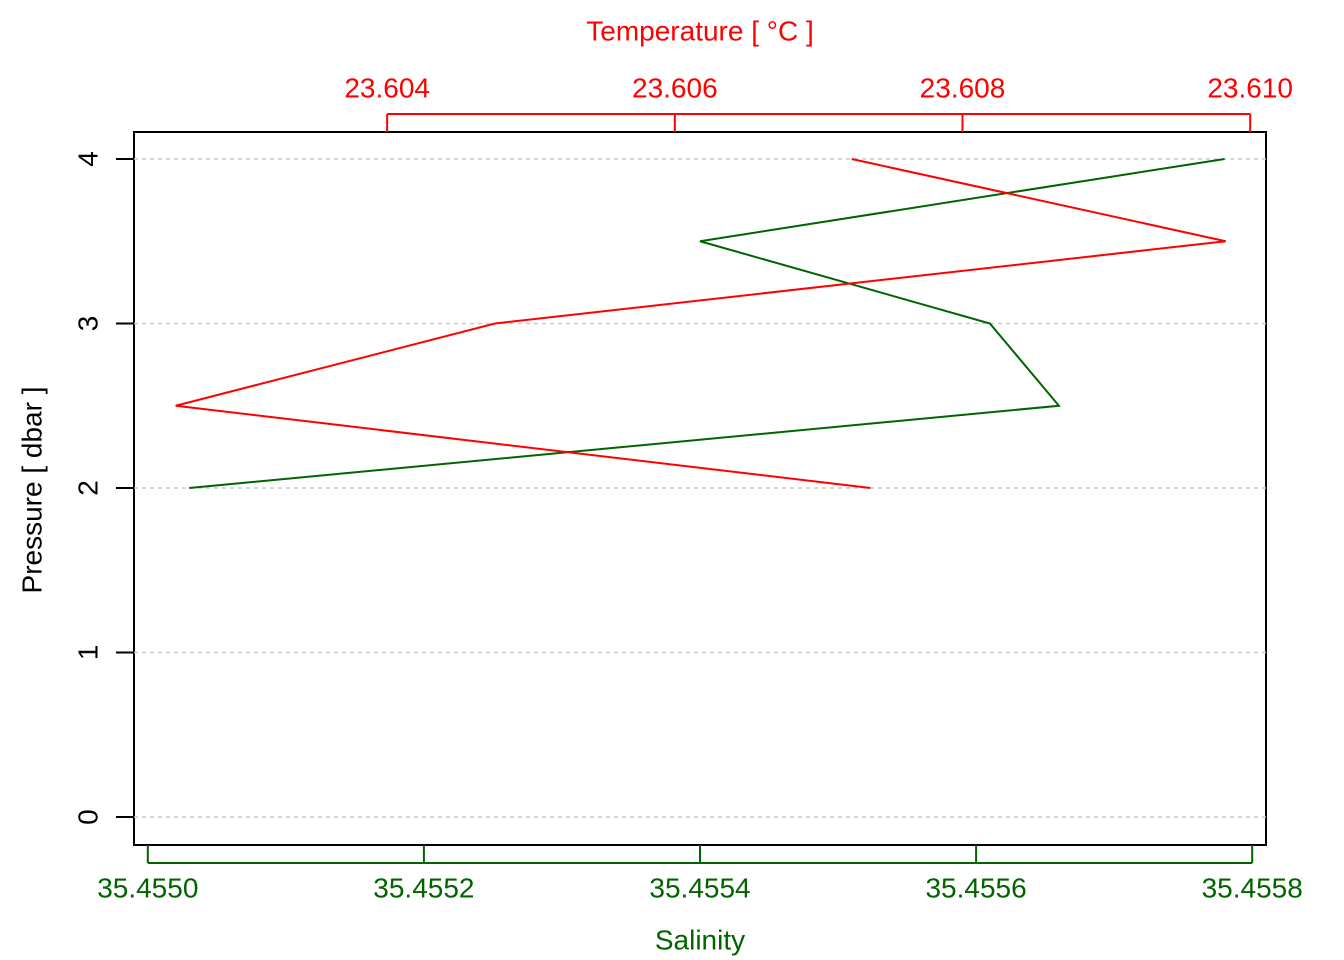 The image size is (1344, 960). I want to click on y-tick-label: 1, so click(87, 653).